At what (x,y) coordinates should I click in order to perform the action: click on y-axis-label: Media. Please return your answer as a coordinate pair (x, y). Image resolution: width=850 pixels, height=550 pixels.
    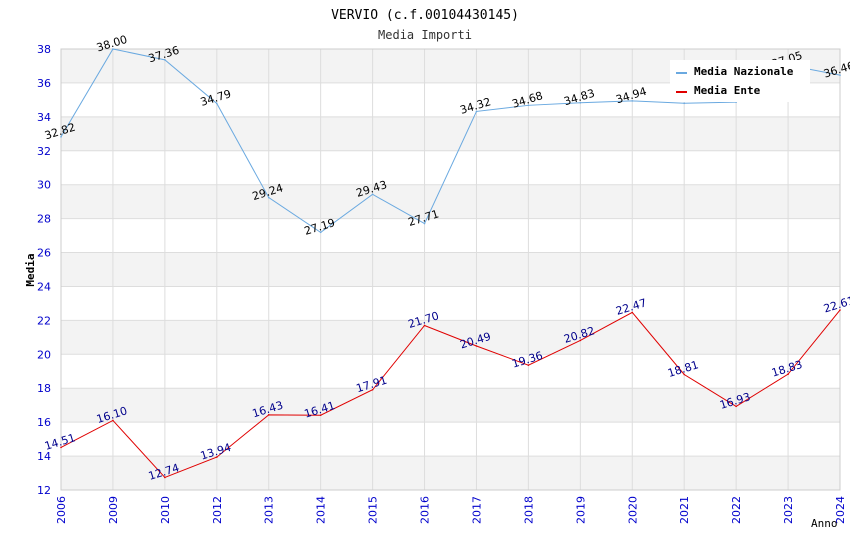
    Looking at the image, I should click on (30, 269).